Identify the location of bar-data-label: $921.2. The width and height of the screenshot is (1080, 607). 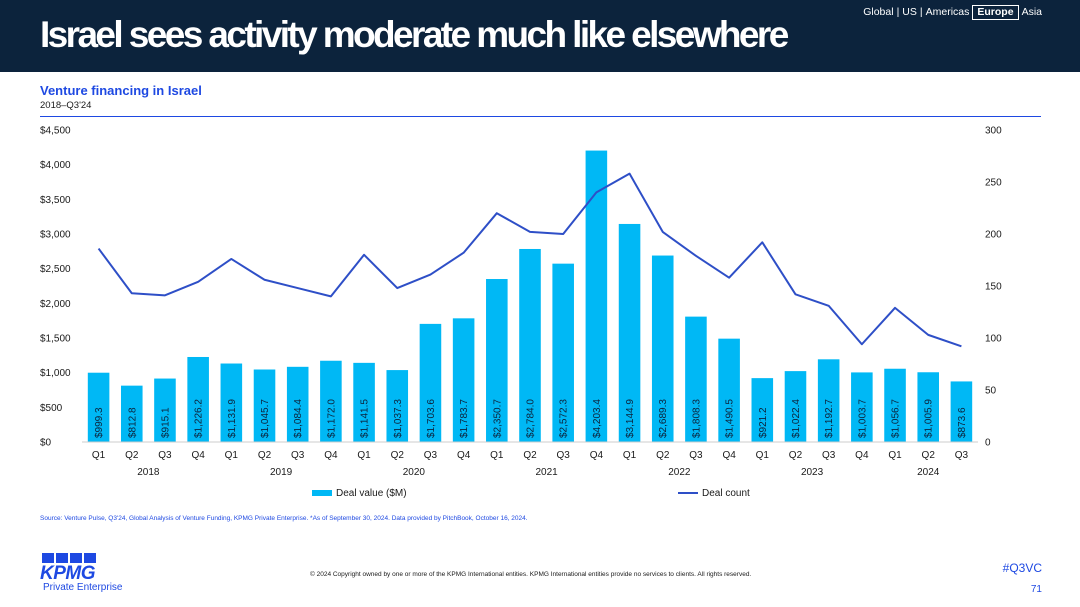
(763, 422).